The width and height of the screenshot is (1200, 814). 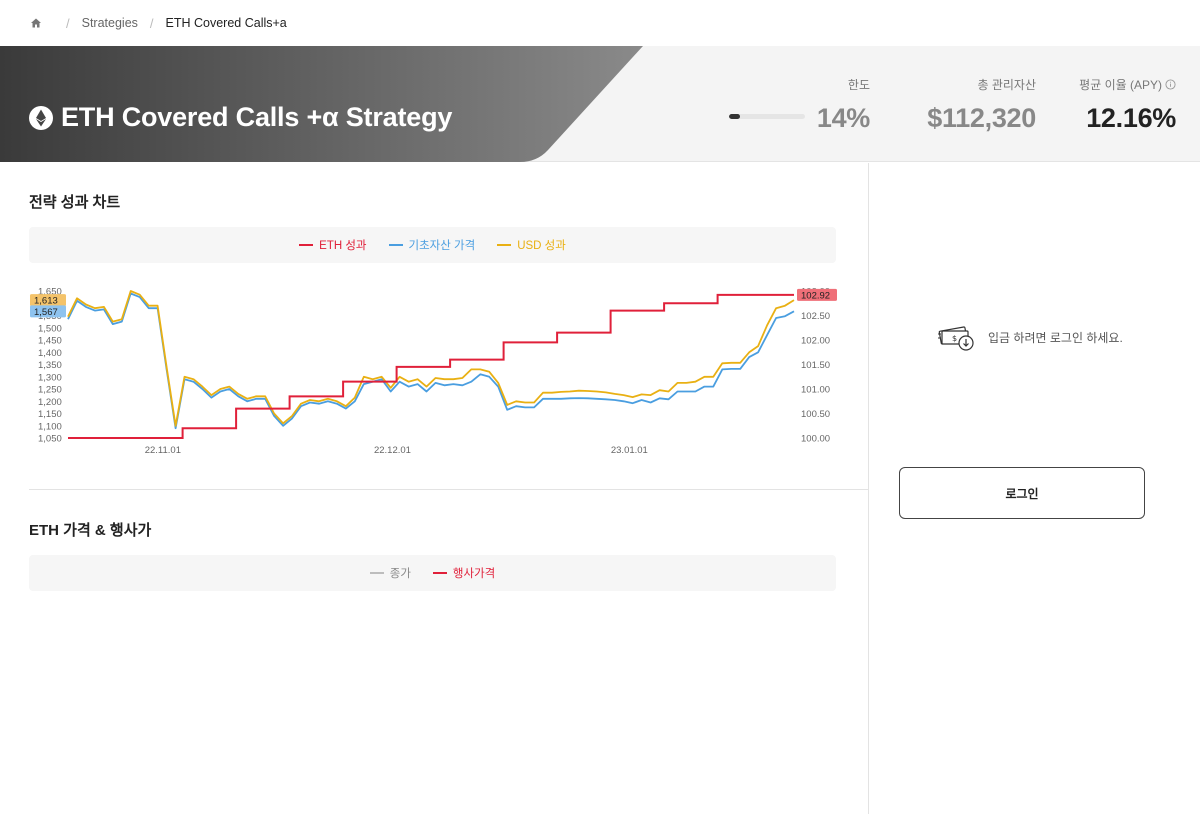 I want to click on performance-legend: ETH 성과 기초자산 가격 USD 성과, so click(x=432, y=245).